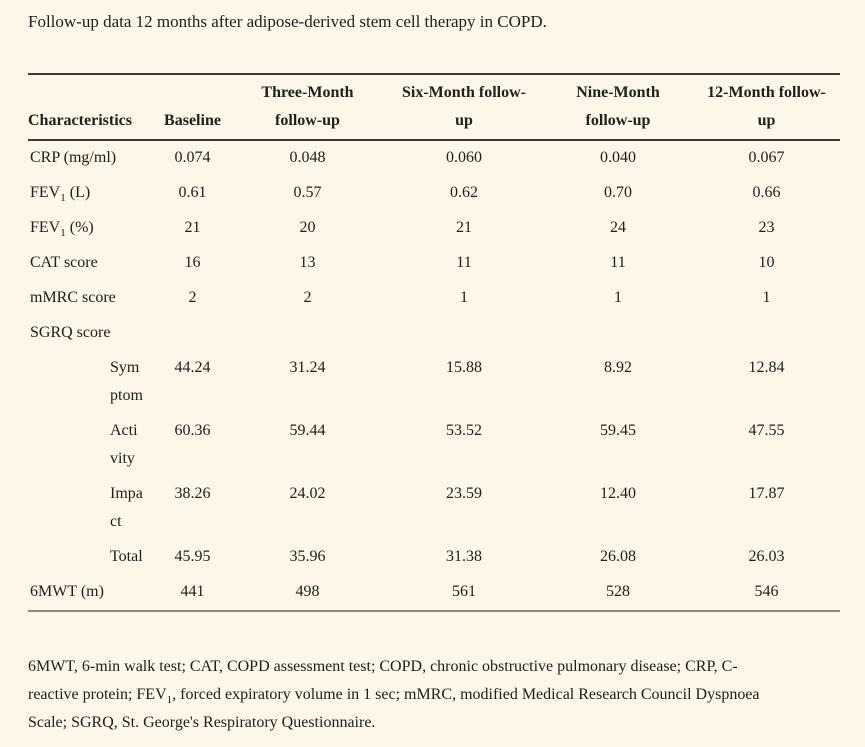 The image size is (865, 747). I want to click on row-label: 6MWT (m), so click(91, 593).